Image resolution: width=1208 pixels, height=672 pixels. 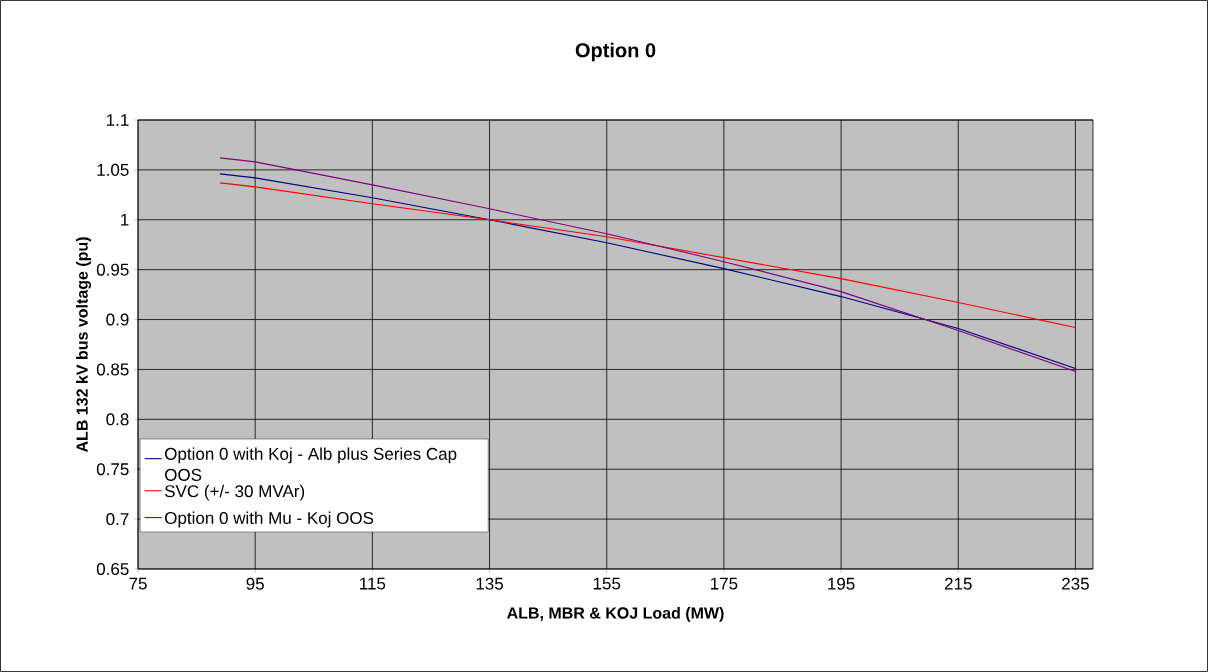 What do you see at coordinates (489, 583) in the screenshot?
I see `x-tick-label: 135` at bounding box center [489, 583].